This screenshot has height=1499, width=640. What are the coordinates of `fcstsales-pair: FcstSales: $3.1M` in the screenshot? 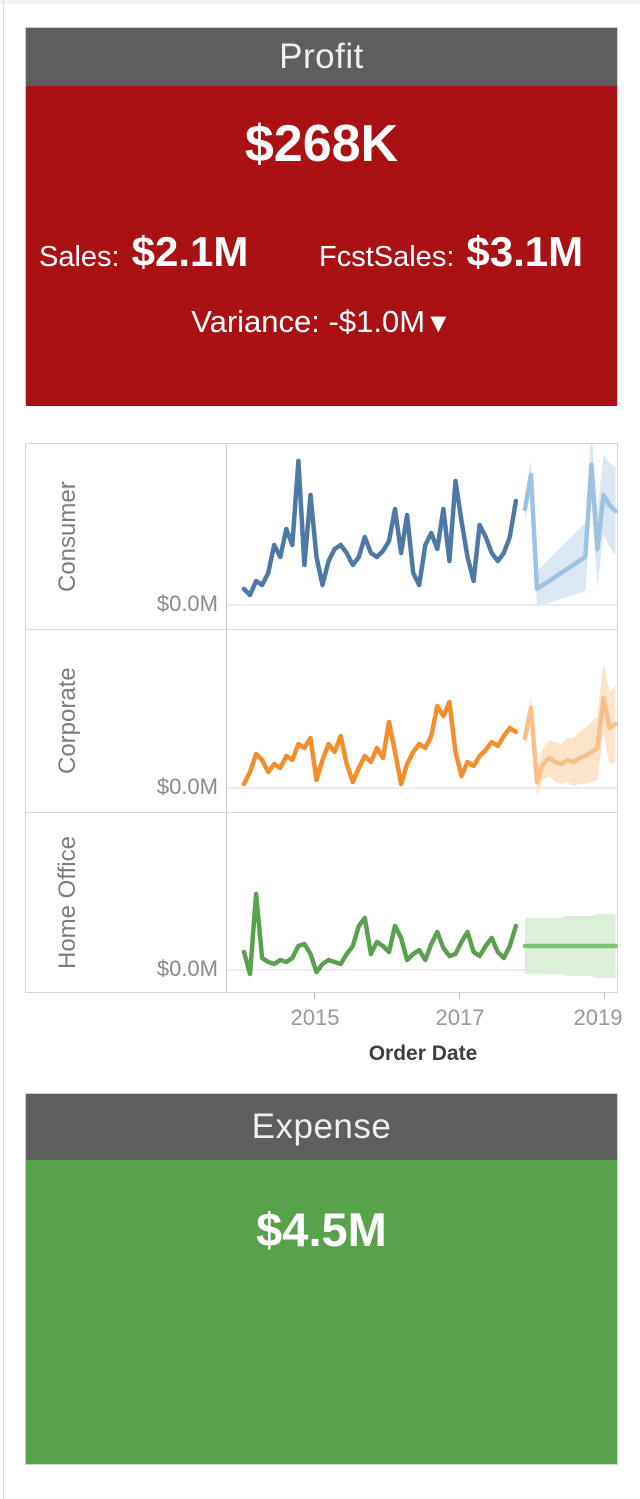 It's located at (451, 252).